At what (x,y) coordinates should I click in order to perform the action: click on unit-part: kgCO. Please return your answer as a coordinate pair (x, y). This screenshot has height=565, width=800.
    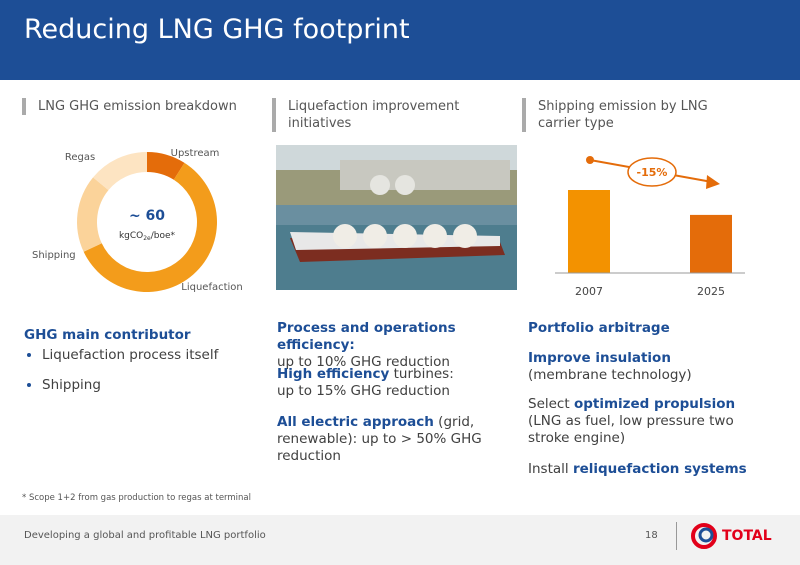
    Looking at the image, I should click on (131, 236).